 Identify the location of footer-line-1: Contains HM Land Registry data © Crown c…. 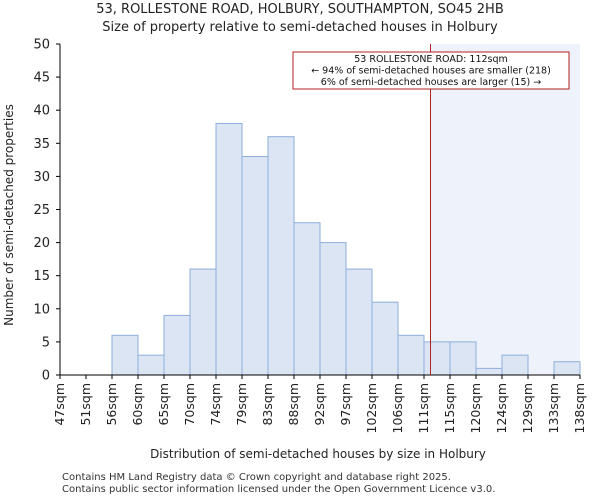
(256, 477).